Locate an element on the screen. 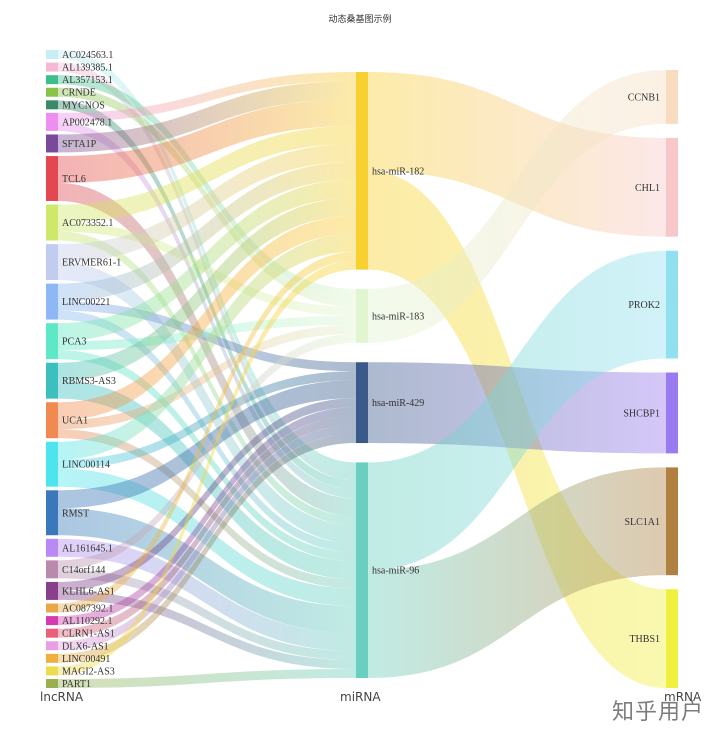 The height and width of the screenshot is (732, 720). node-label: hsa-miR-429 is located at coordinates (398, 403).